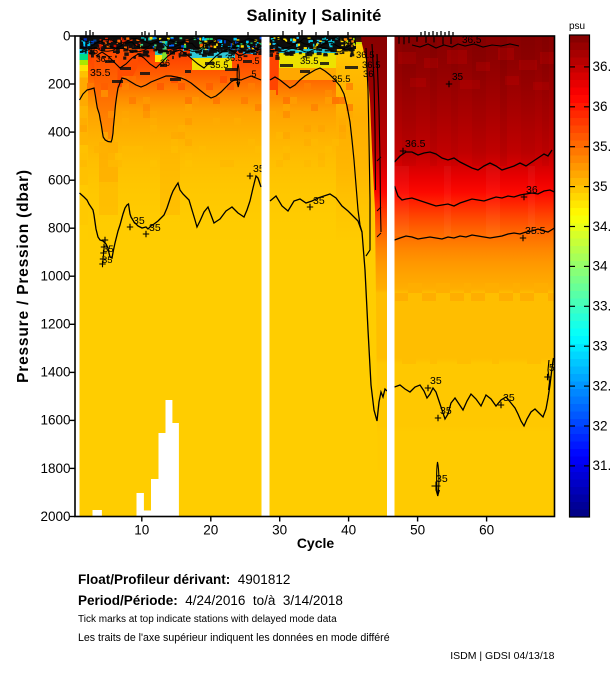 This screenshot has height=675, width=611. What do you see at coordinates (602, 385) in the screenshot?
I see `svg-text: 32.5` at bounding box center [602, 385].